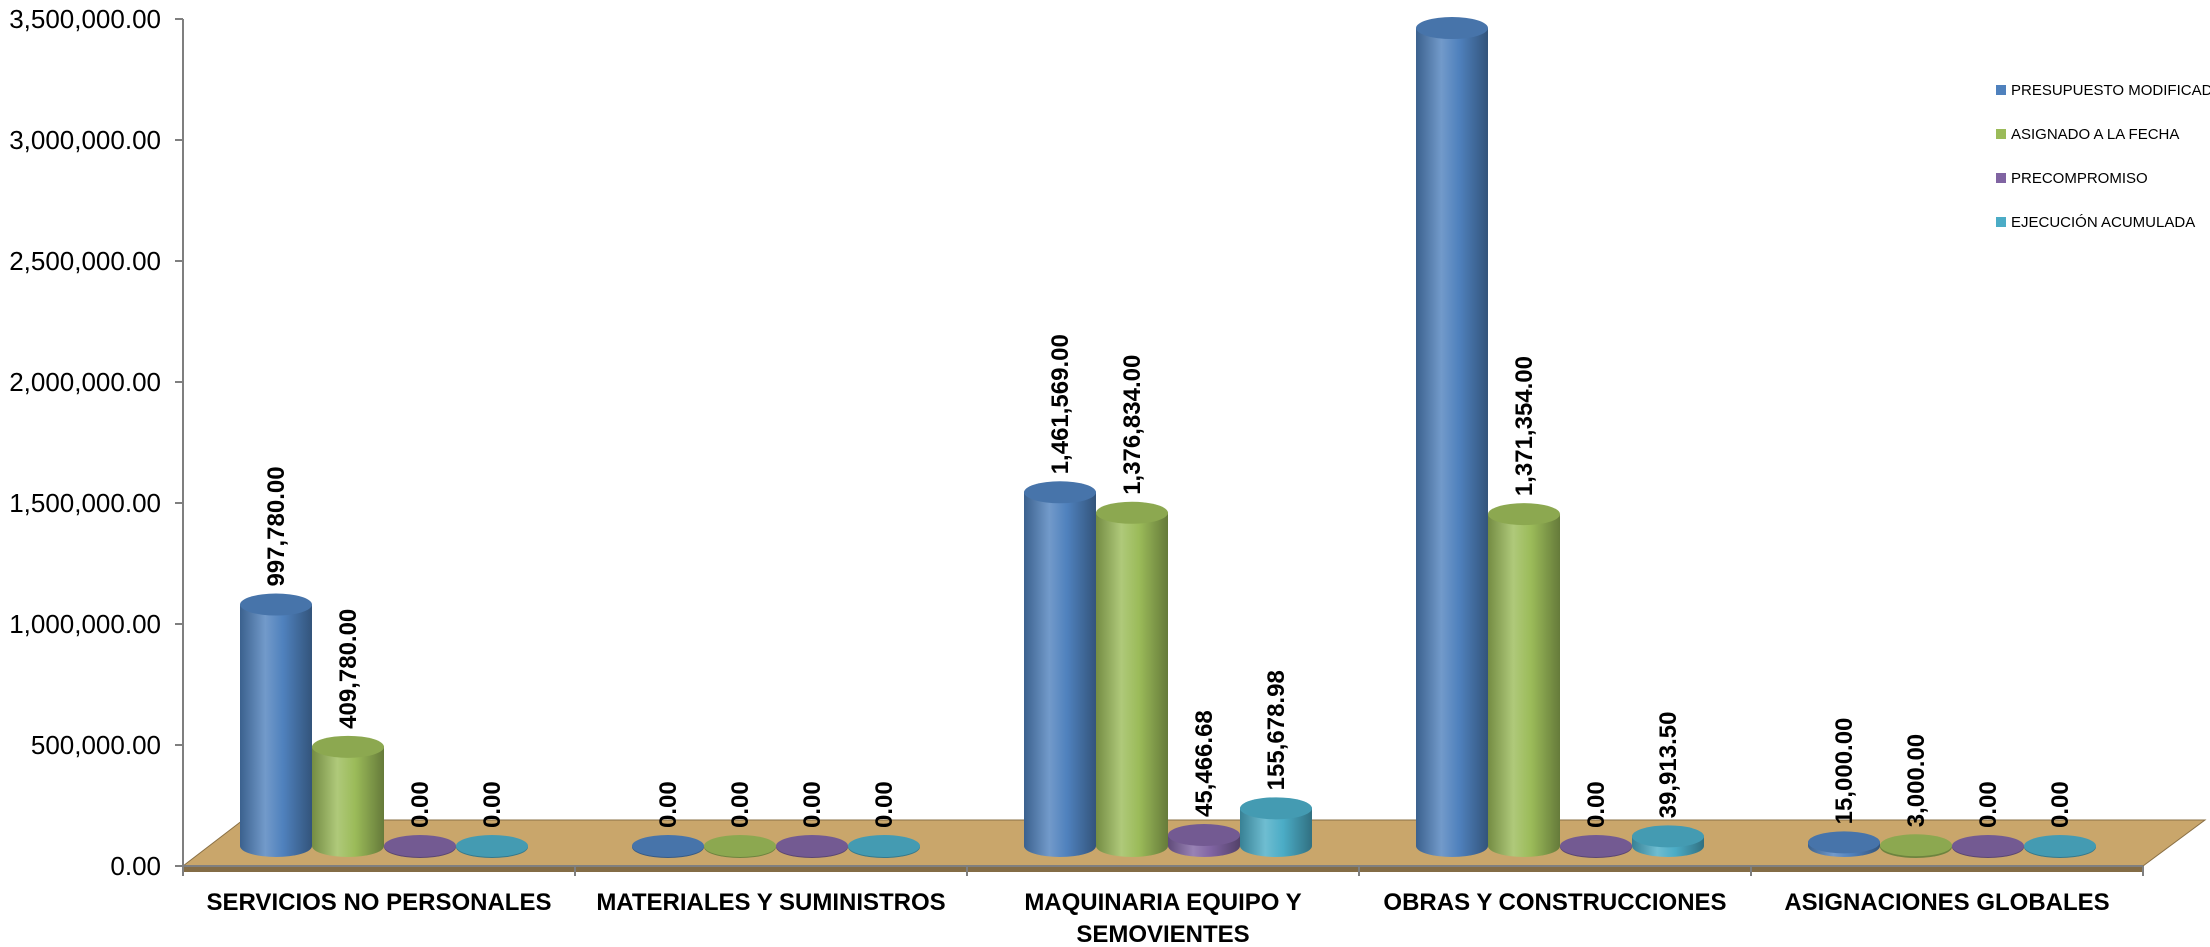 The height and width of the screenshot is (947, 2210). Describe the element at coordinates (2079, 178) in the screenshot. I see `legend-label: PRECOMPROMISO` at that location.